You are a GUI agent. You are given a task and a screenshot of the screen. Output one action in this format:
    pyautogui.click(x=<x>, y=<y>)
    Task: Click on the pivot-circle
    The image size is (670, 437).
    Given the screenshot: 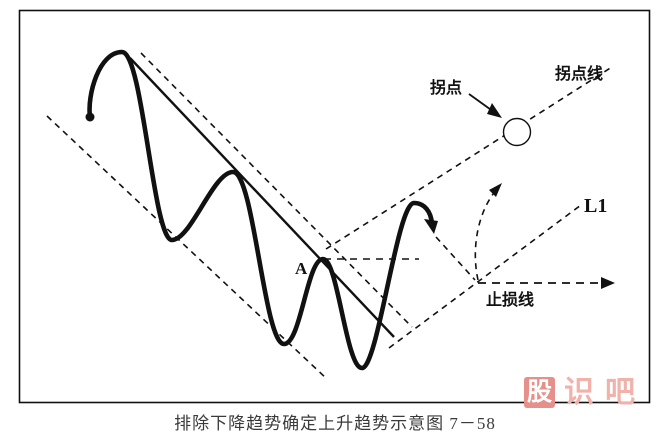 What is the action you would take?
    pyautogui.click(x=517, y=132)
    